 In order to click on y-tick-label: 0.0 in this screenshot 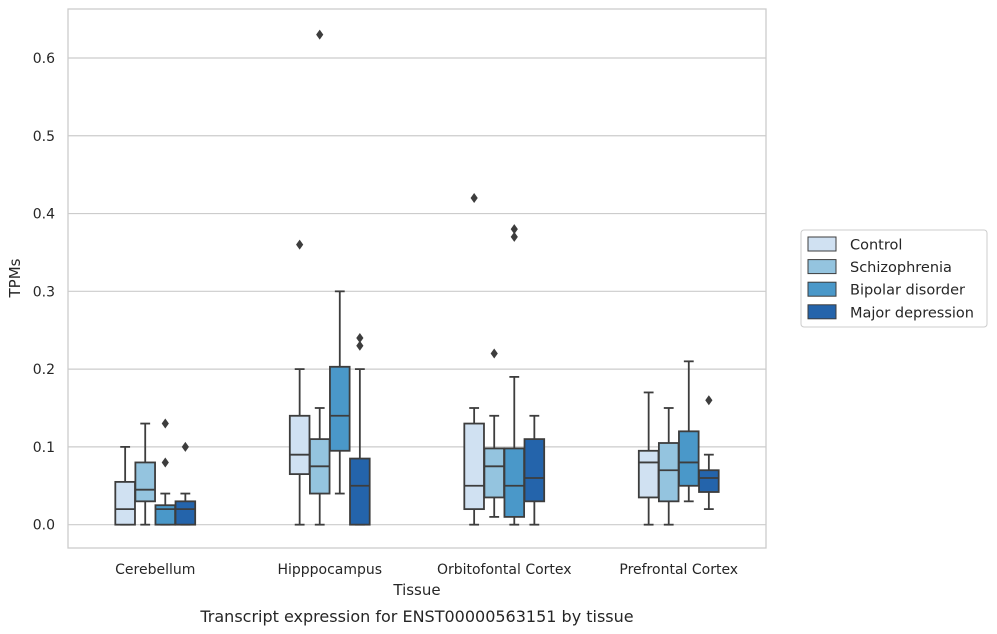, I will do `click(44, 526)`.